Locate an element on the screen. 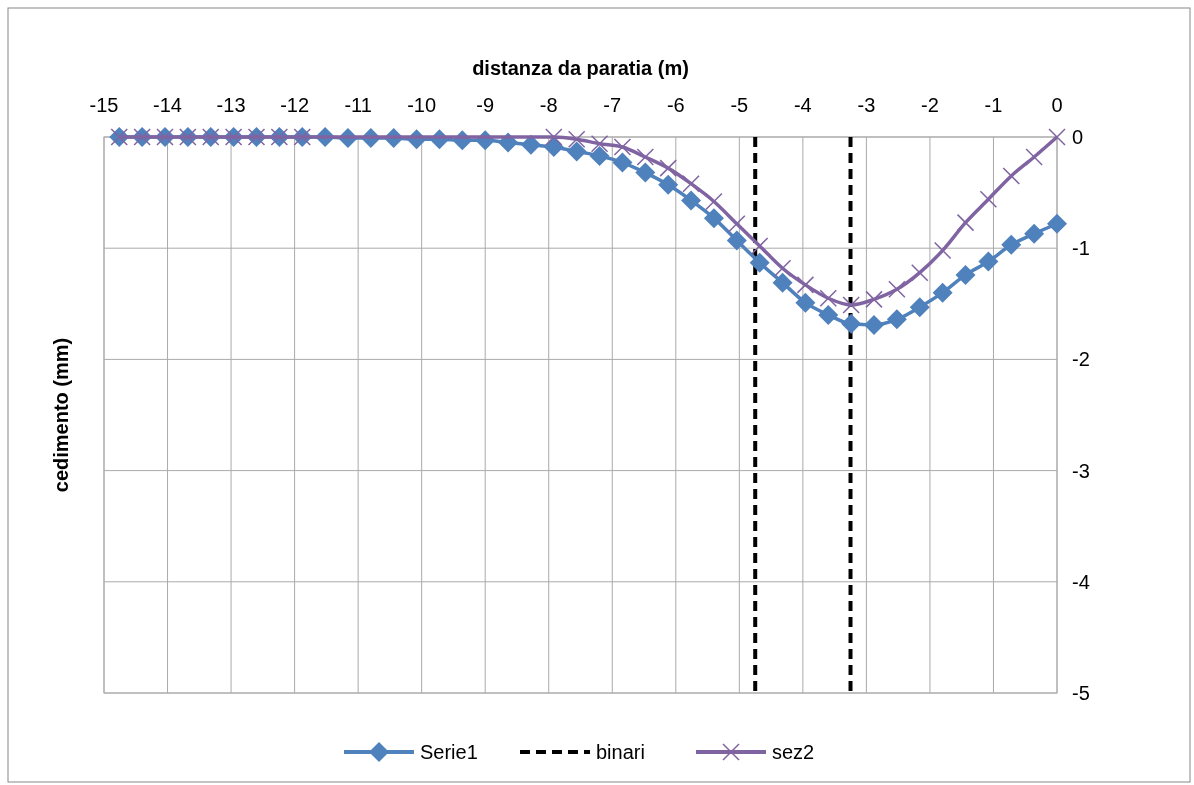  legend-label: binari is located at coordinates (620, 752).